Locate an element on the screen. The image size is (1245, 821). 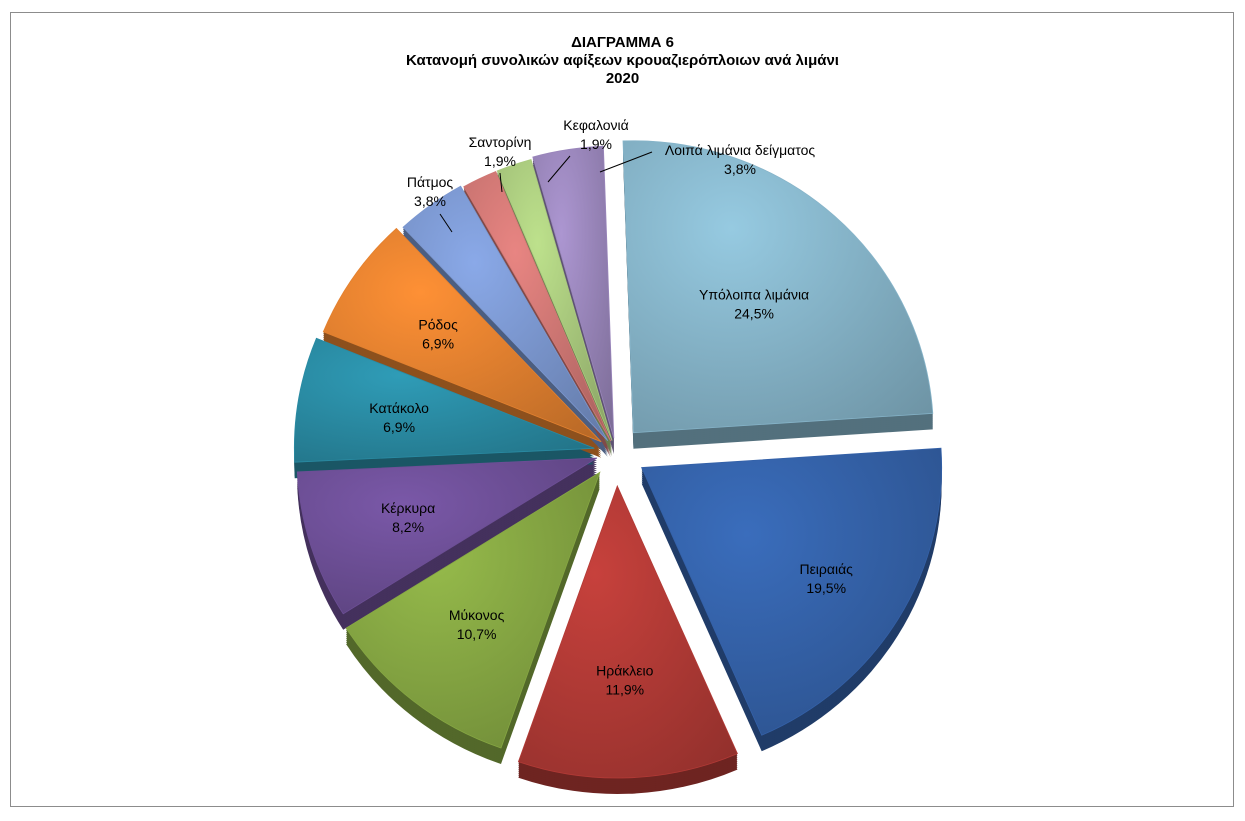
slice-4-wedge is located at coordinates (447, 536).